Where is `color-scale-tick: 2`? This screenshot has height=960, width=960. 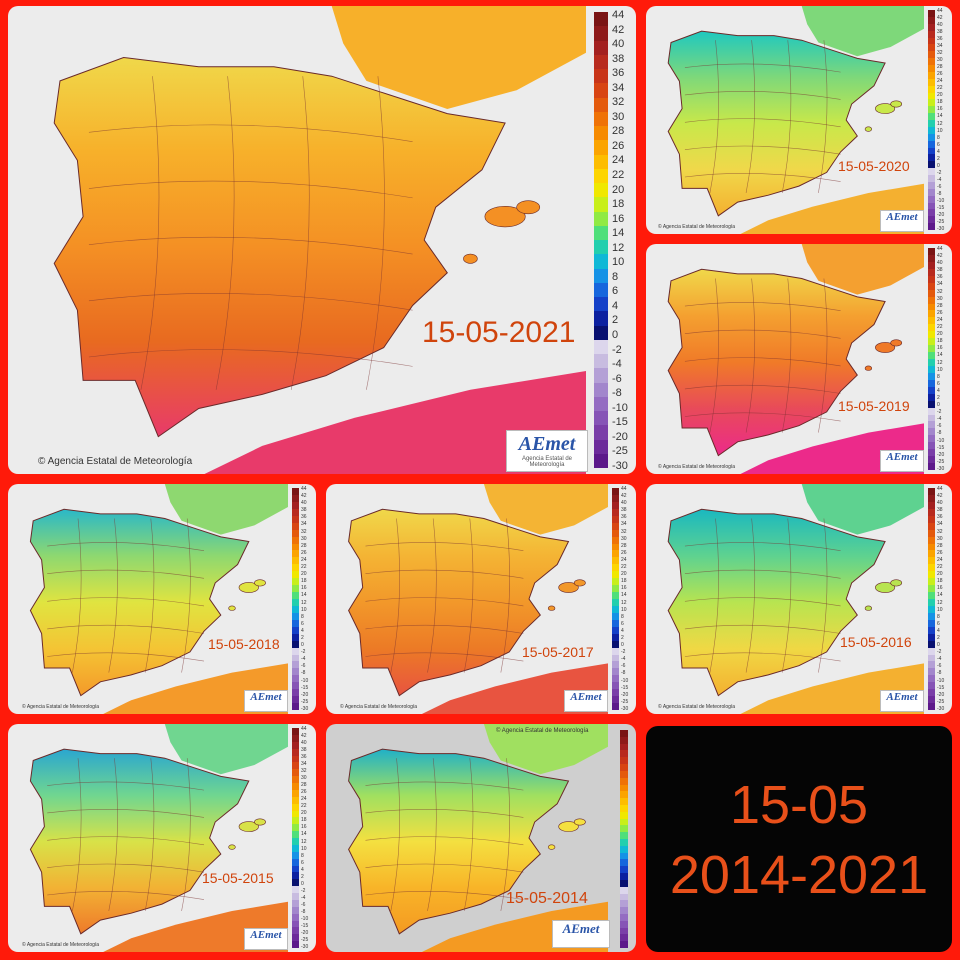
color-scale-tick: 2 is located at coordinates (938, 158).